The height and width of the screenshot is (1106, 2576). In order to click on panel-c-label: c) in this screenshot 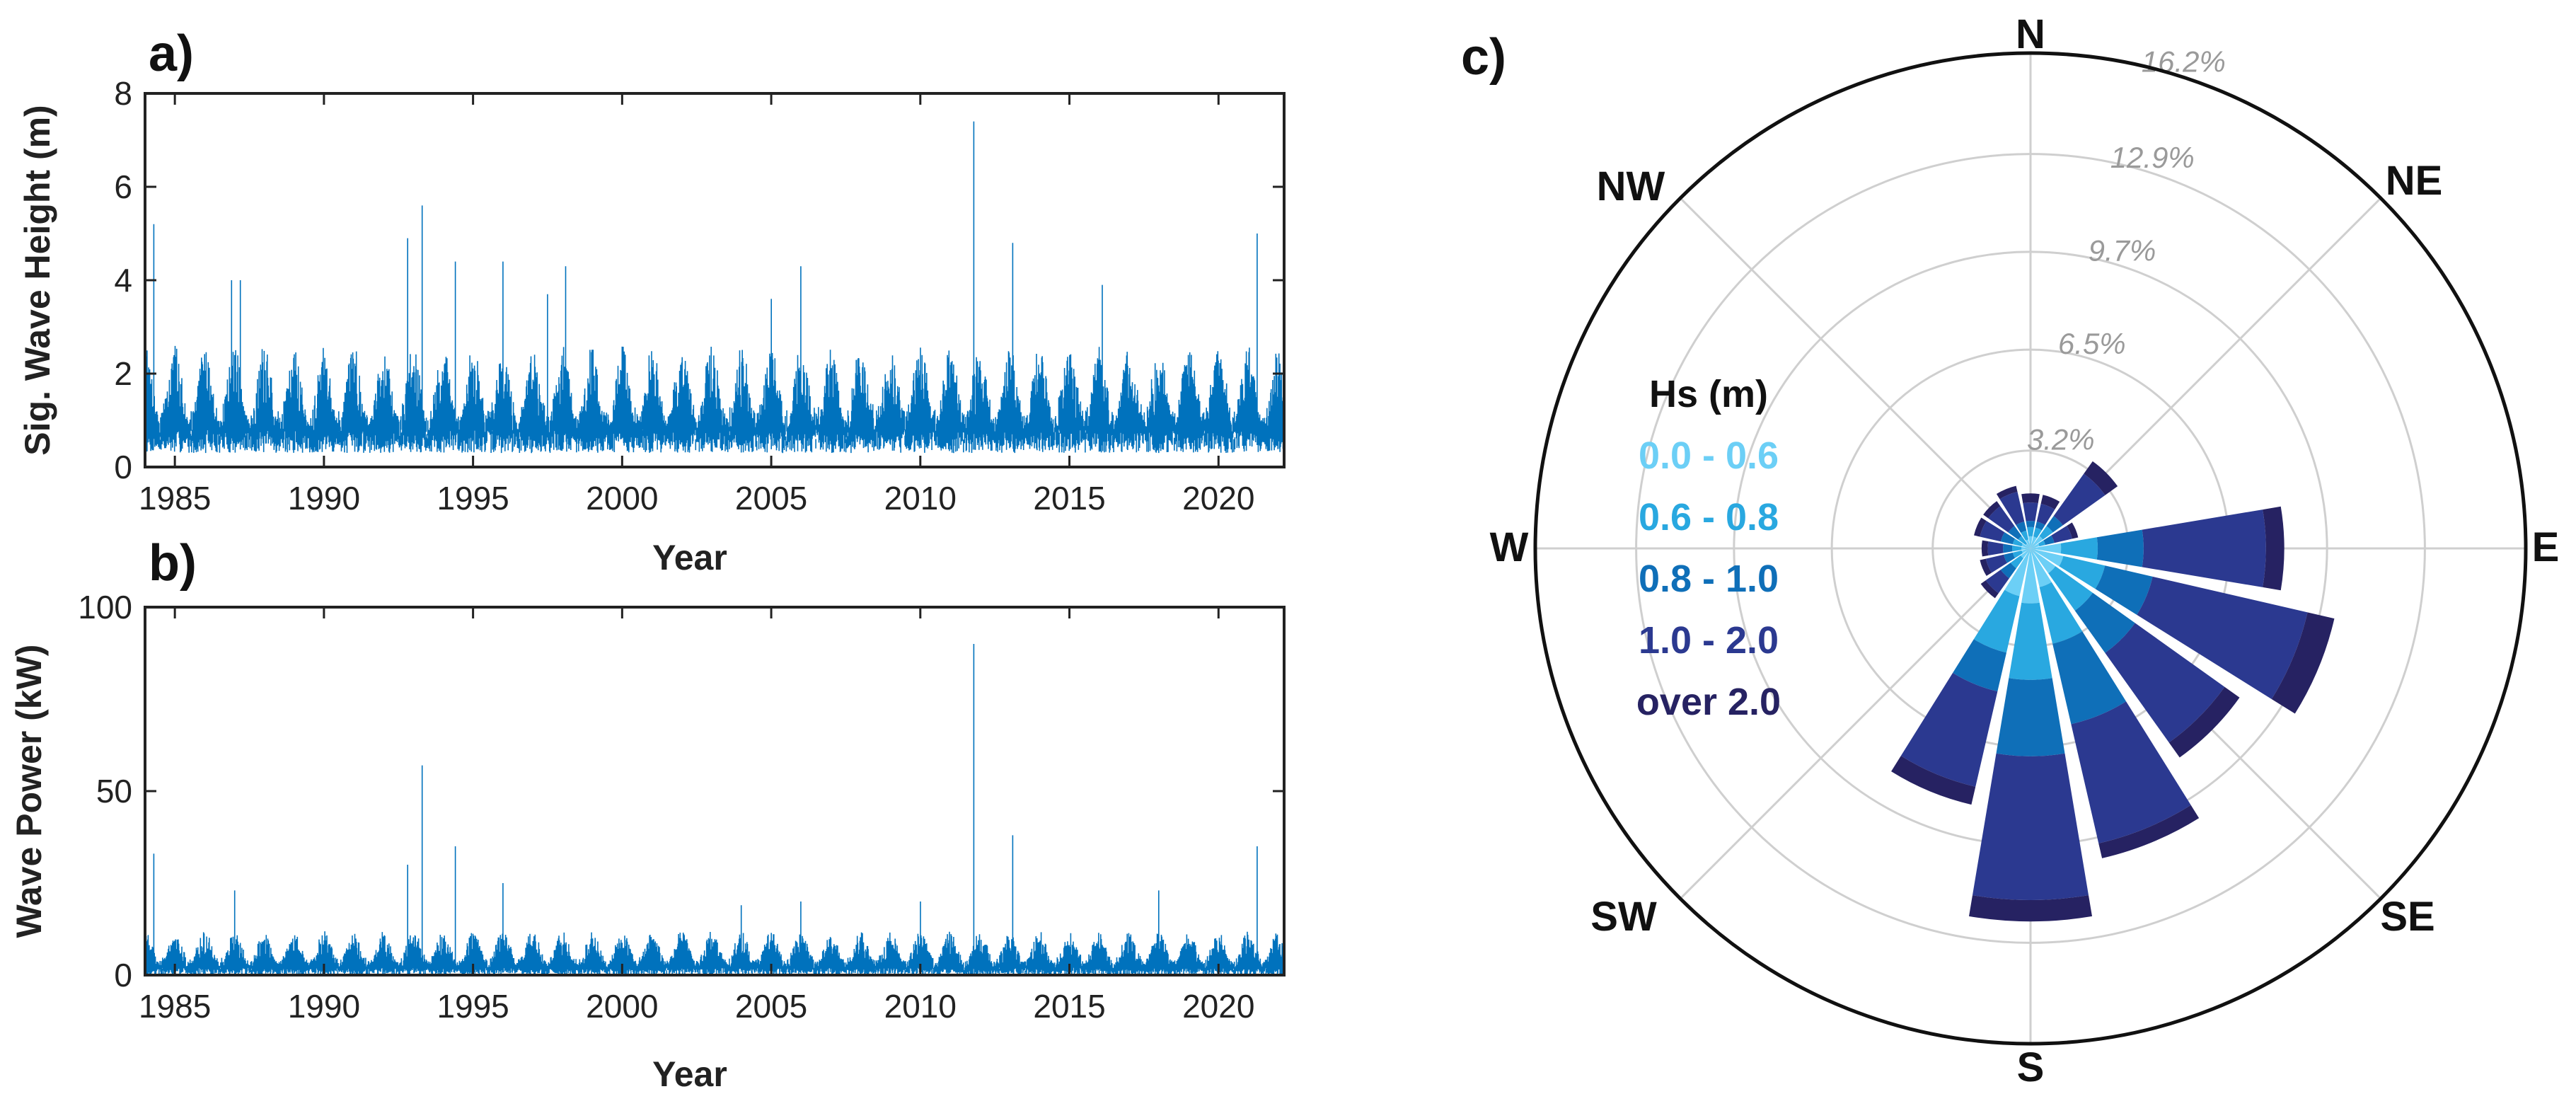, I will do `click(1483, 57)`.